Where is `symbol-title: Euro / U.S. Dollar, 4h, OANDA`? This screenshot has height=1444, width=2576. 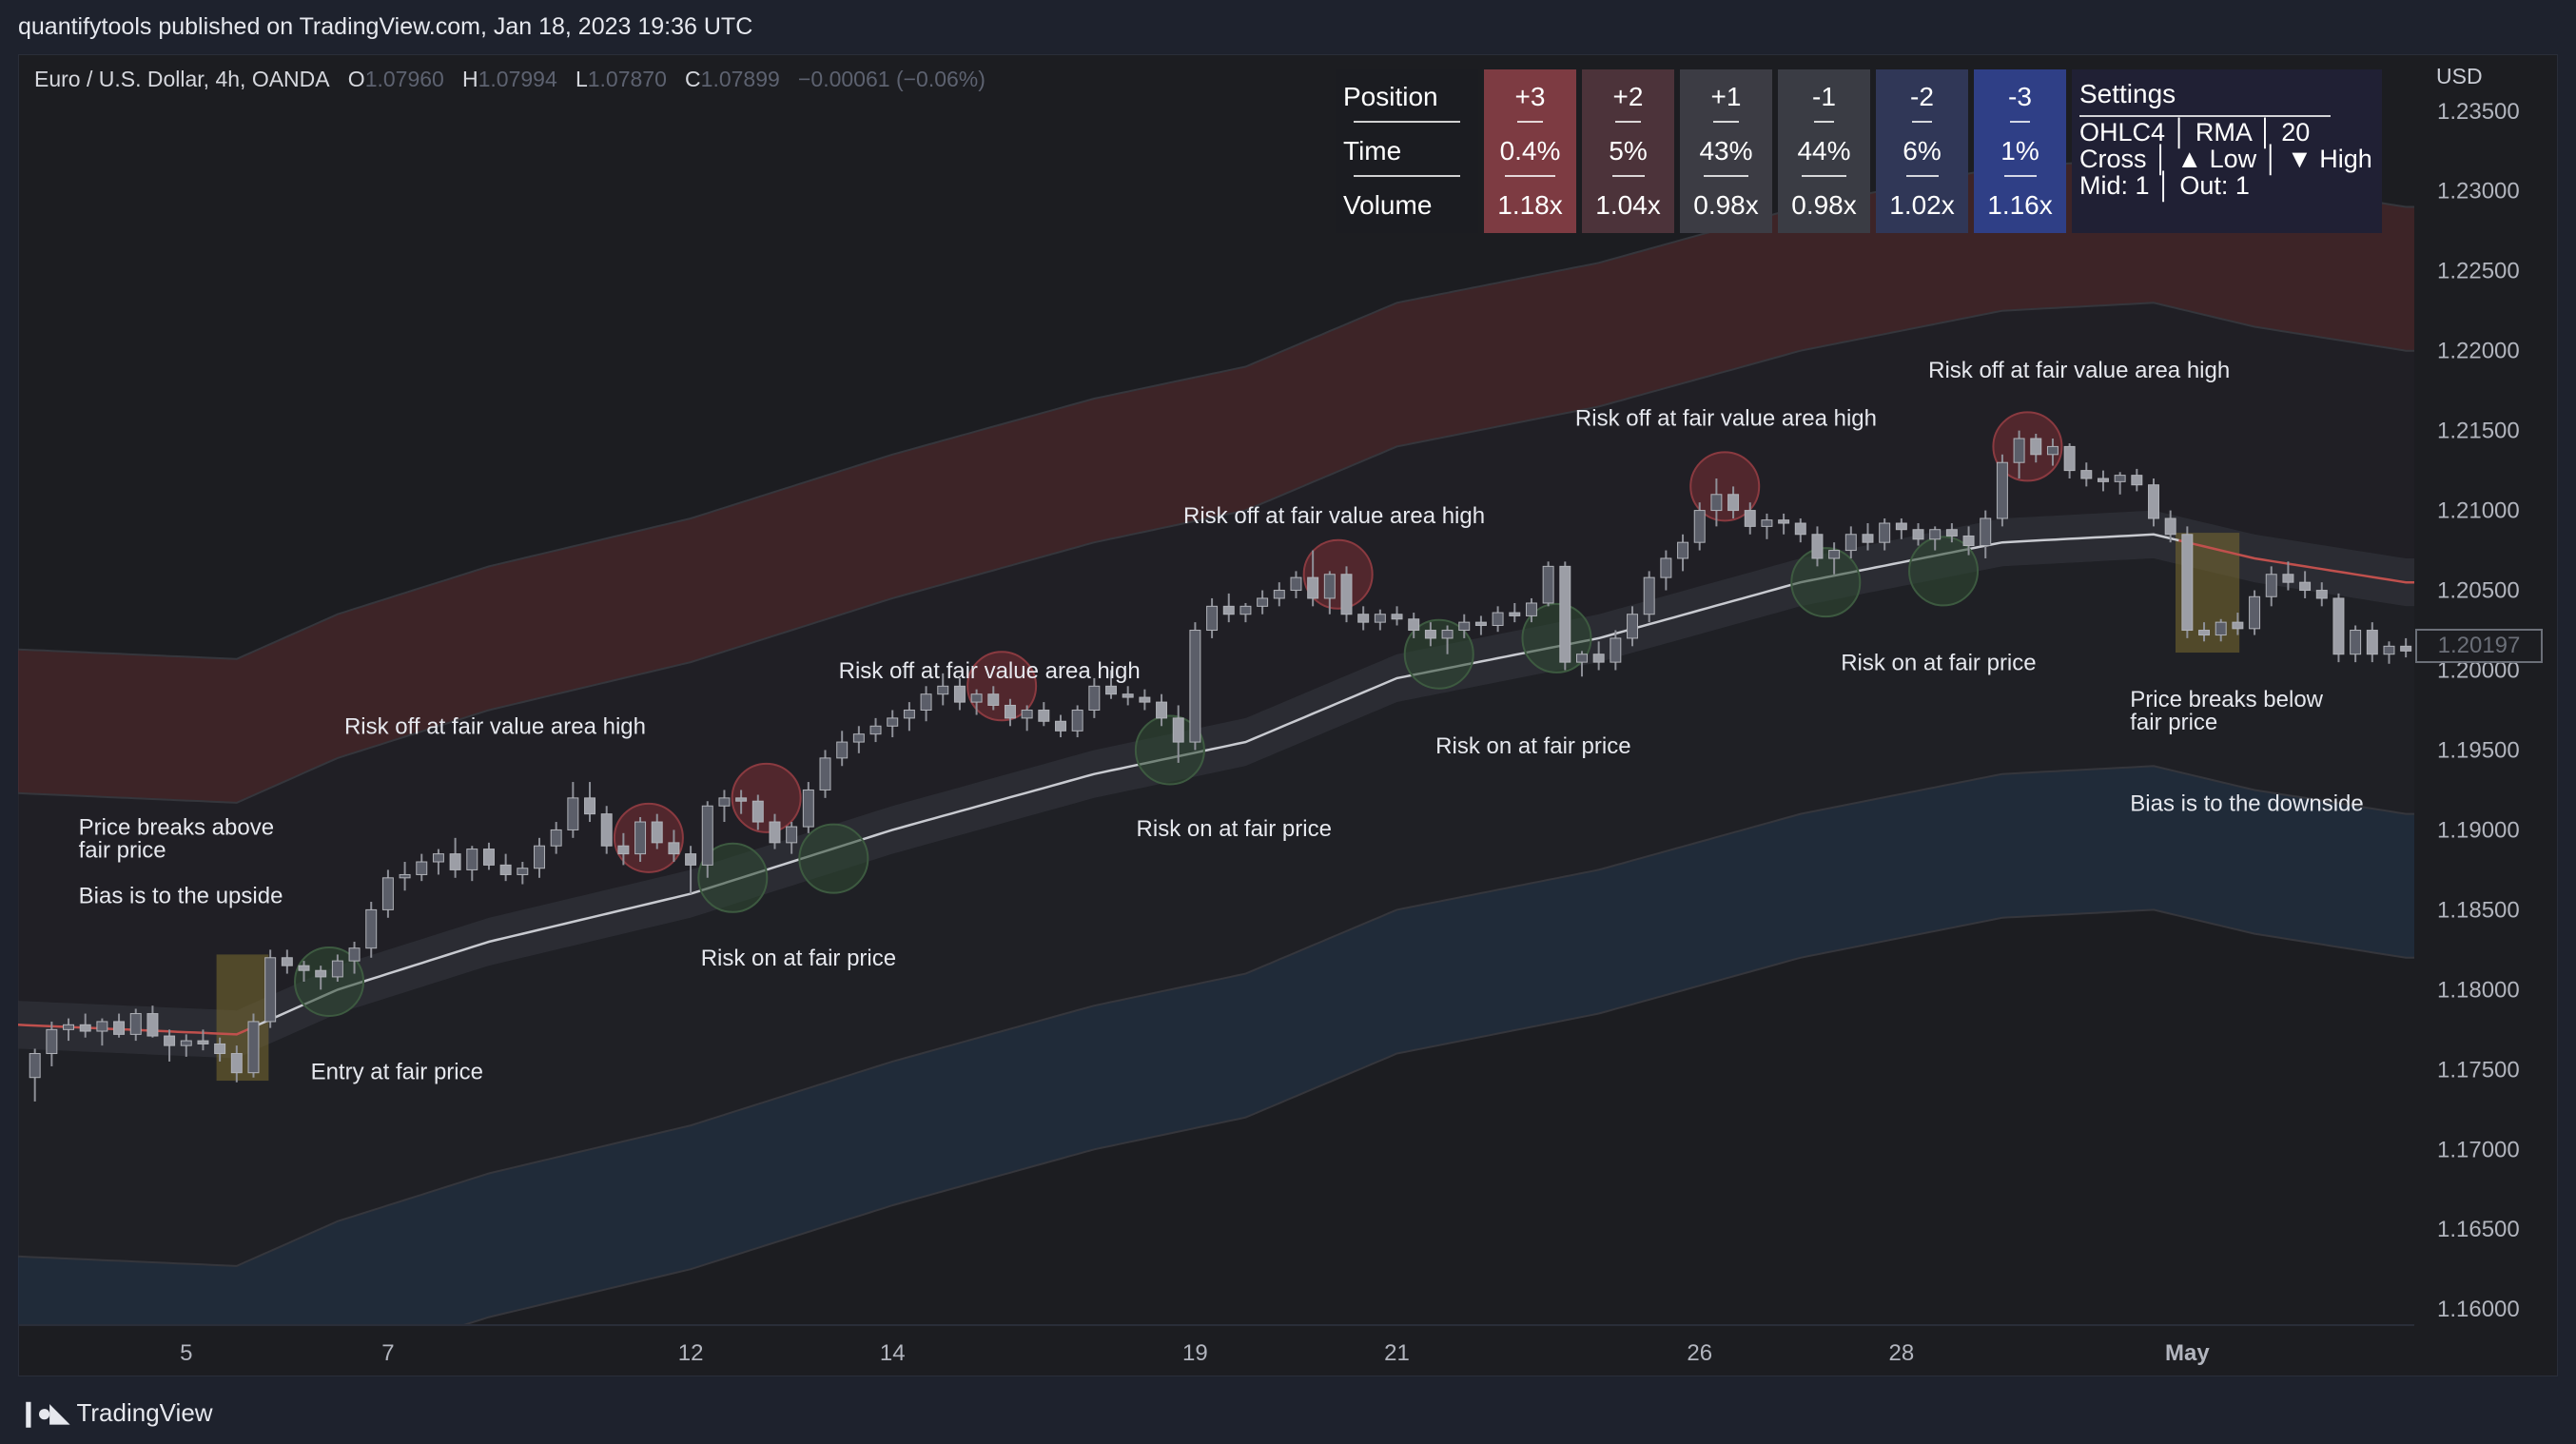 symbol-title: Euro / U.S. Dollar, 4h, OANDA is located at coordinates (182, 79).